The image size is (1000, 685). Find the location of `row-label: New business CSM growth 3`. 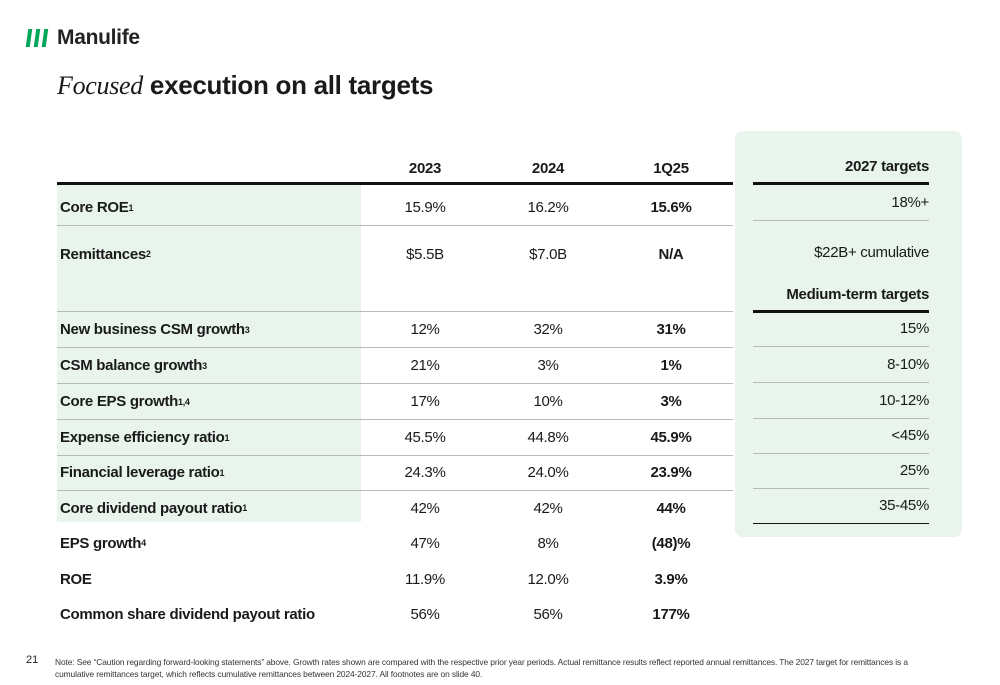

row-label: New business CSM growth 3 is located at coordinates (155, 329).